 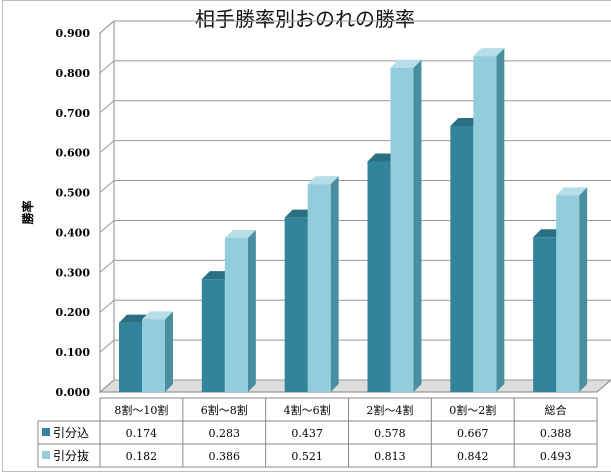 I want to click on y-tick-label: 0.500, so click(x=73, y=193).